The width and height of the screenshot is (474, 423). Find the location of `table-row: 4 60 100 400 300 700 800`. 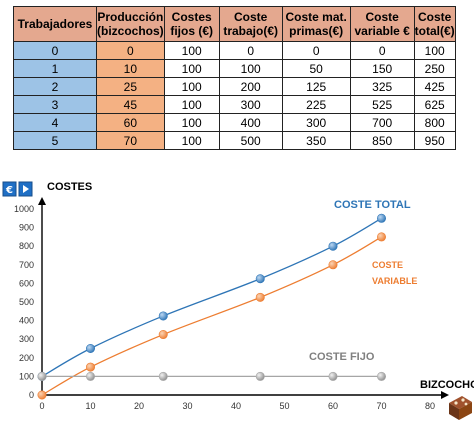

table-row: 4 60 100 400 300 700 800 is located at coordinates (234, 122).